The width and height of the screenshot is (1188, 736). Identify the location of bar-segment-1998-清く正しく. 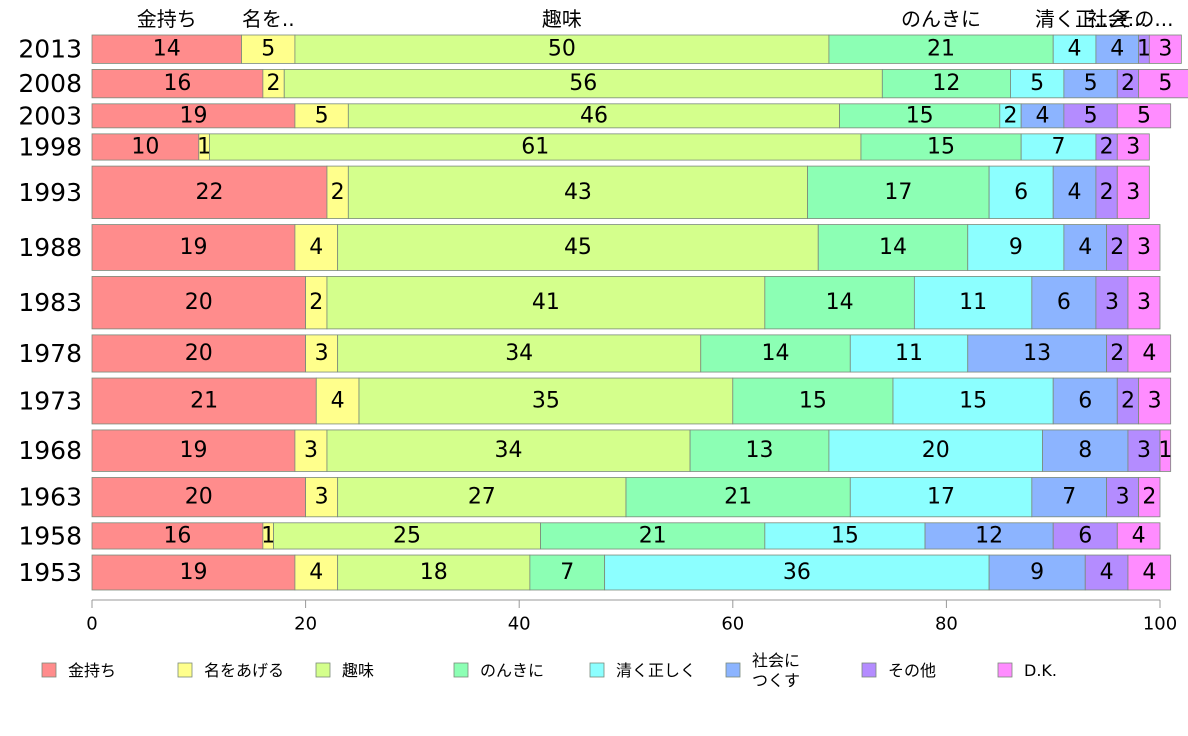
(1058, 147).